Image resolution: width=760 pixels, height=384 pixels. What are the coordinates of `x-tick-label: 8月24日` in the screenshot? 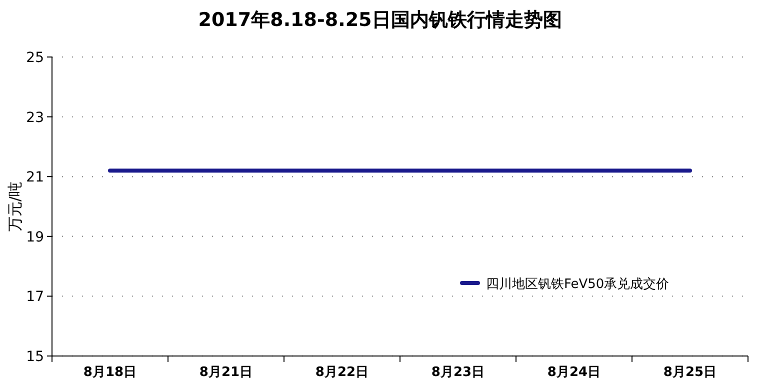 It's located at (574, 372).